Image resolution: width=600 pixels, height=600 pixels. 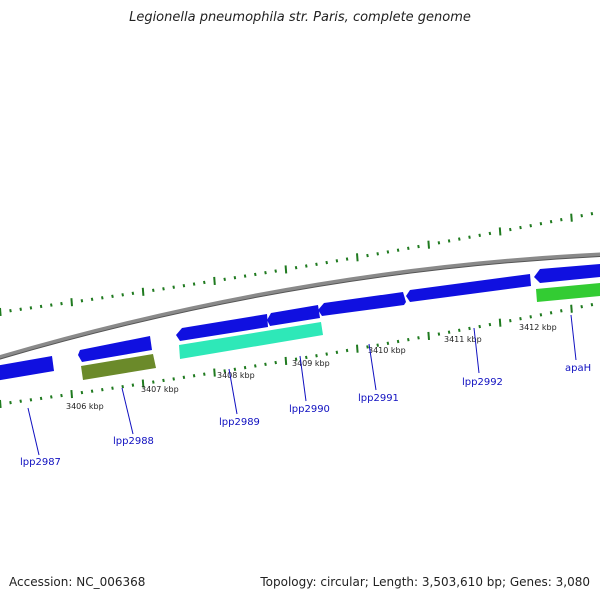 I want to click on gene-lpp2992, so click(x=468, y=288).